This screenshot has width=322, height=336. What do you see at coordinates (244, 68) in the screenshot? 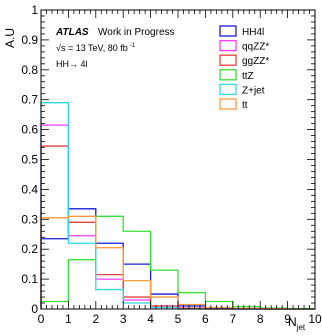
I see `legend: HH4l qqZZ* ggZZ* ttZ Z+jet tt` at bounding box center [244, 68].